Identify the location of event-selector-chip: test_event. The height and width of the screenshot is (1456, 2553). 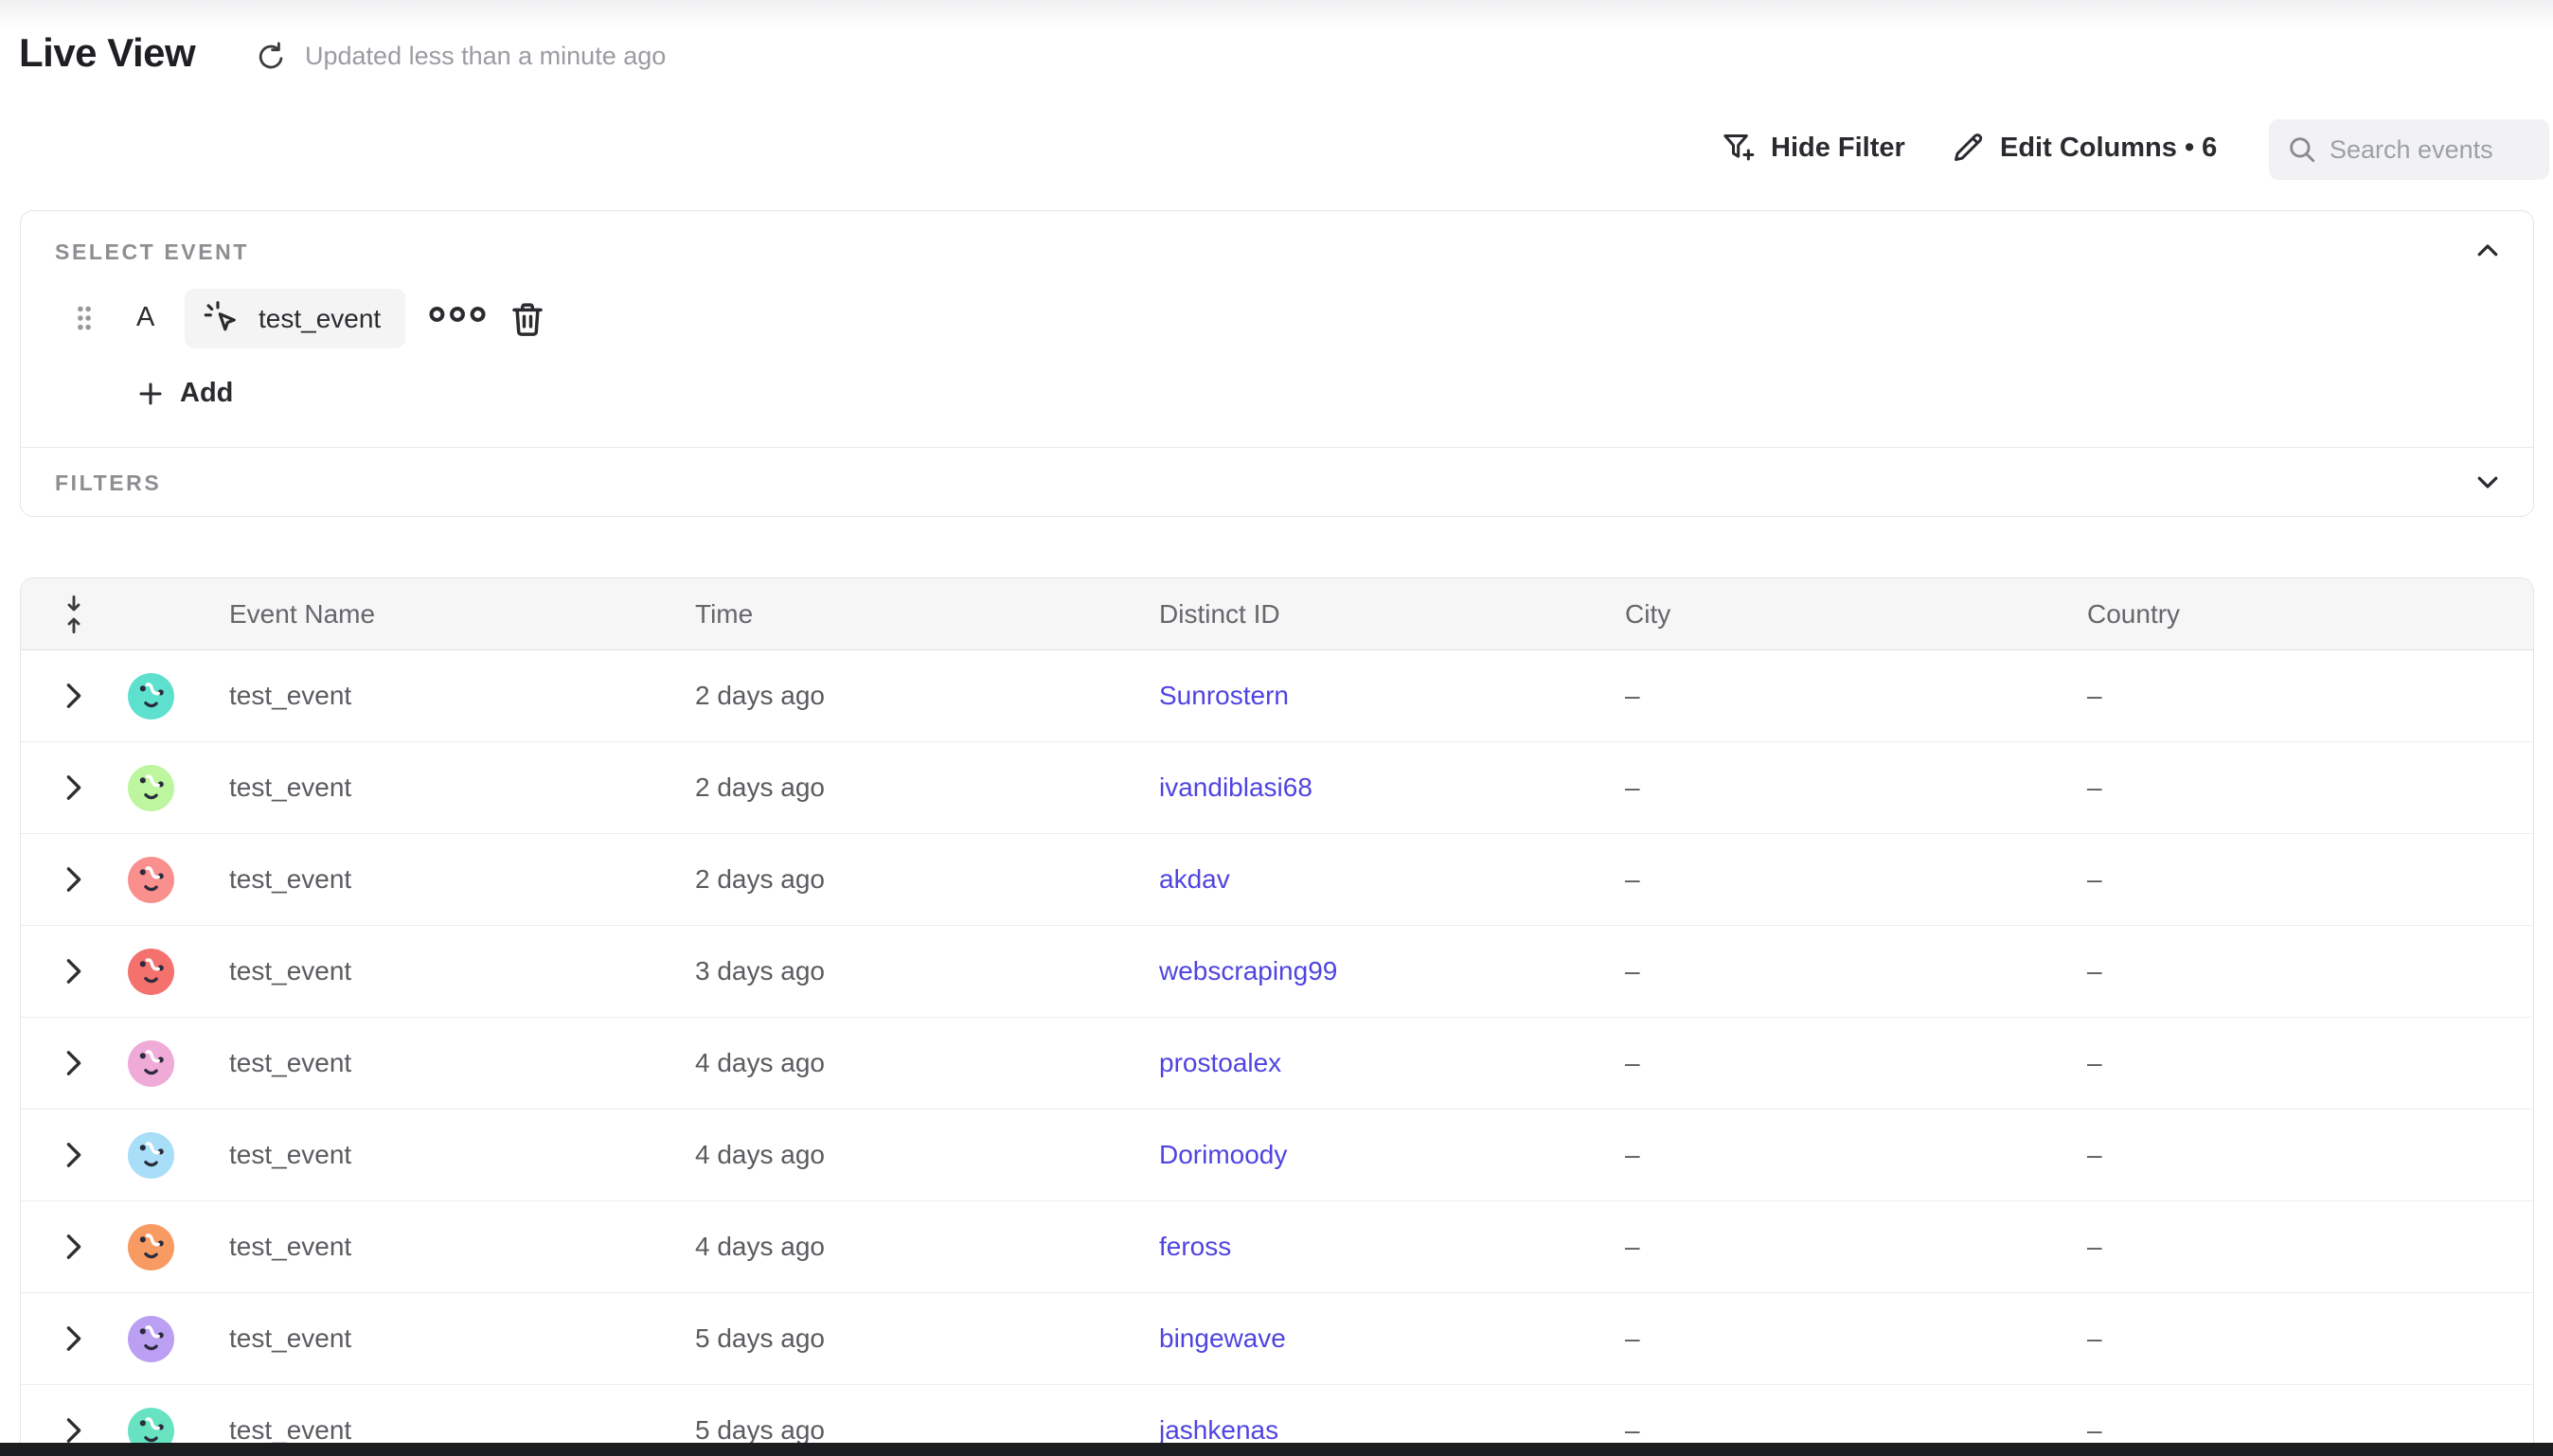
(295, 318).